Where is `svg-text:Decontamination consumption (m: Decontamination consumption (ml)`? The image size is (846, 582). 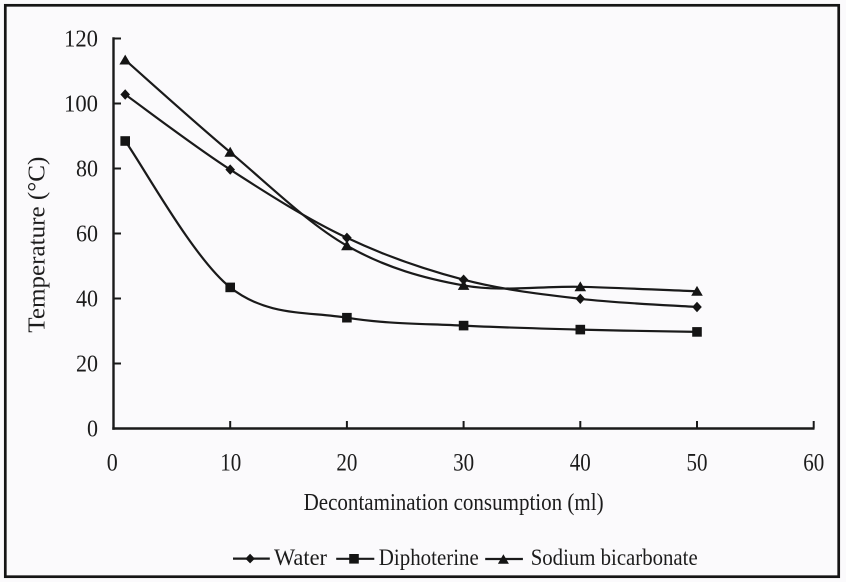 svg-text:Decontamination consumption (m: Decontamination consumption (ml) is located at coordinates (454, 503).